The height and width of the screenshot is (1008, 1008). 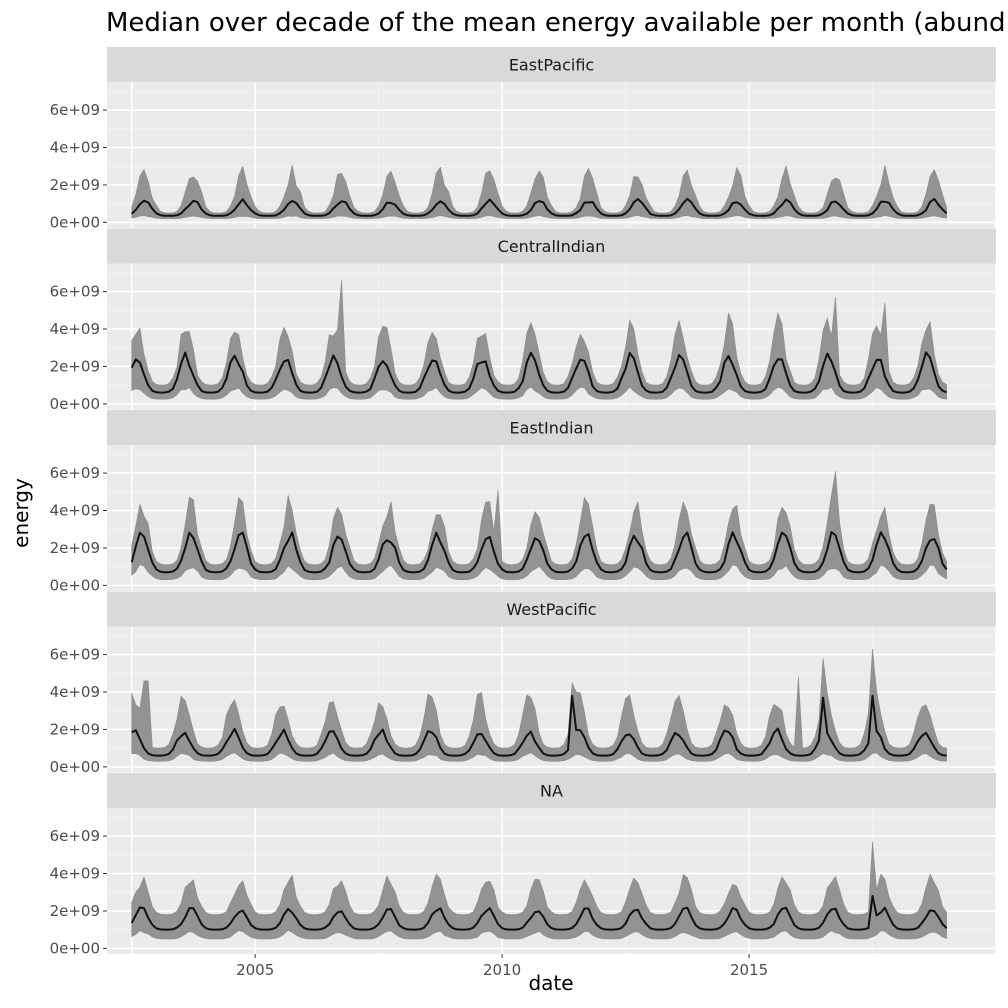 I want to click on facet-strip-label: WestPacific, so click(x=551, y=609).